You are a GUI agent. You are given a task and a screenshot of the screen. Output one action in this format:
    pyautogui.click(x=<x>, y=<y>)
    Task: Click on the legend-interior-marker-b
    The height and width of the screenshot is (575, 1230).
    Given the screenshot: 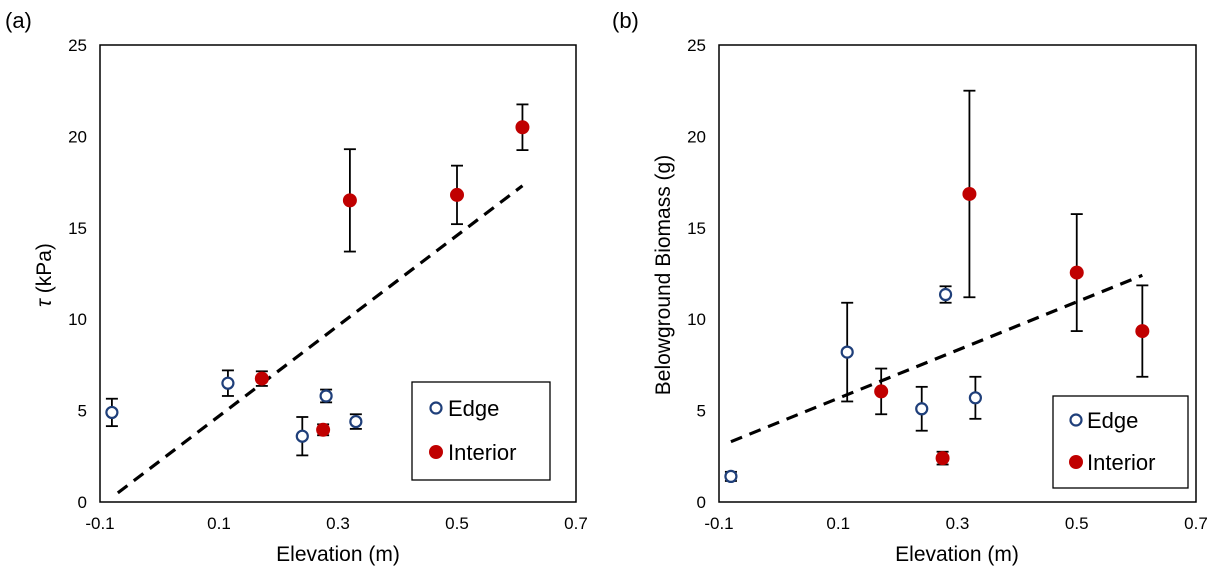 What is the action you would take?
    pyautogui.click(x=1076, y=462)
    